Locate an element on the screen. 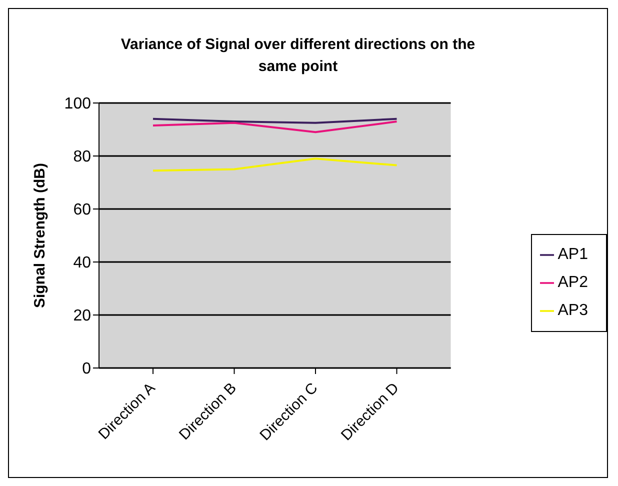  legend-label: AP1 is located at coordinates (573, 254).